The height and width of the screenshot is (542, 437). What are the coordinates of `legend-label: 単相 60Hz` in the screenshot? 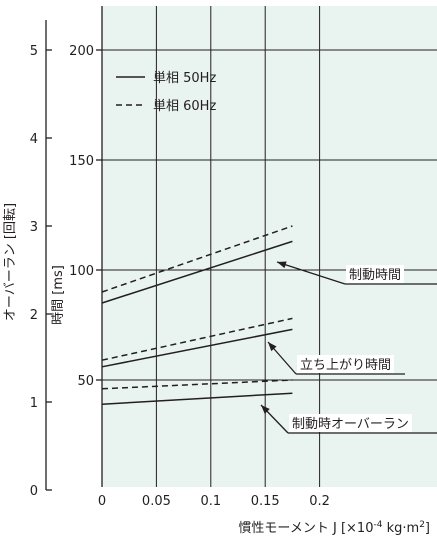 It's located at (184, 106).